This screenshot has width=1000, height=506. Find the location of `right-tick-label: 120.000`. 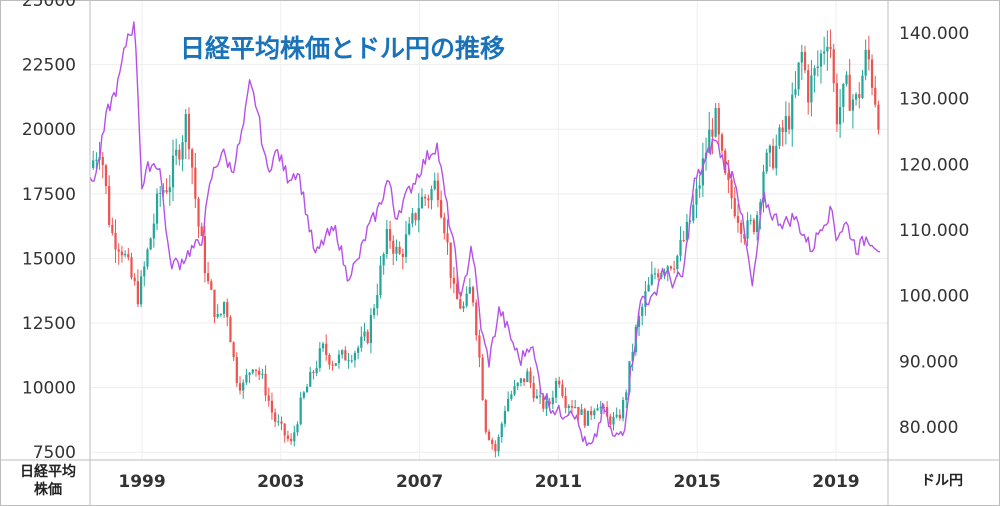

right-tick-label: 120.000 is located at coordinates (934, 165).